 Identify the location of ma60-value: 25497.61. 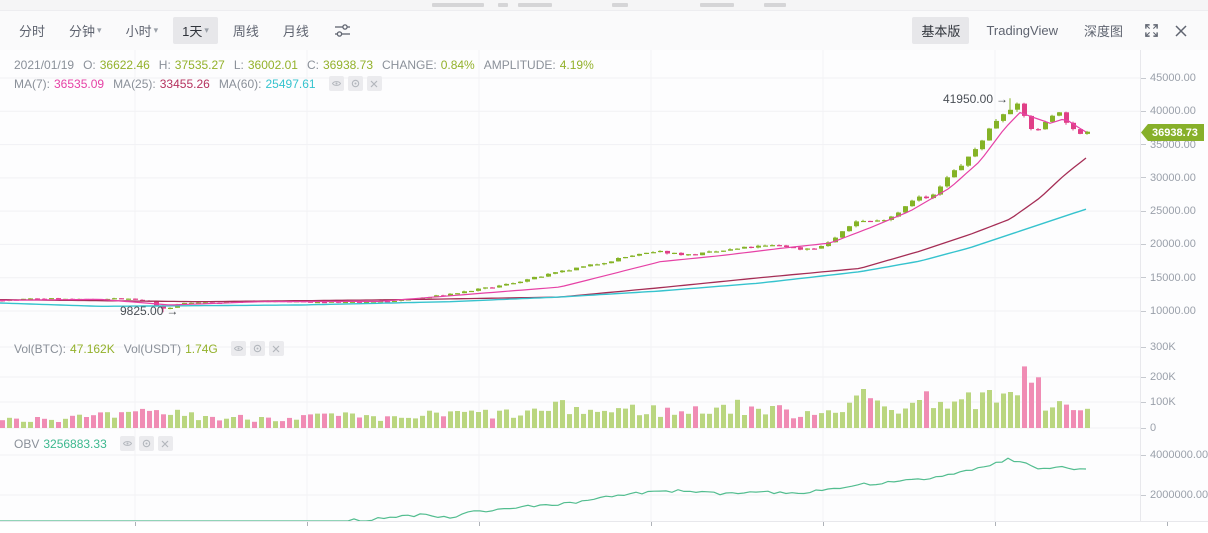
(290, 83).